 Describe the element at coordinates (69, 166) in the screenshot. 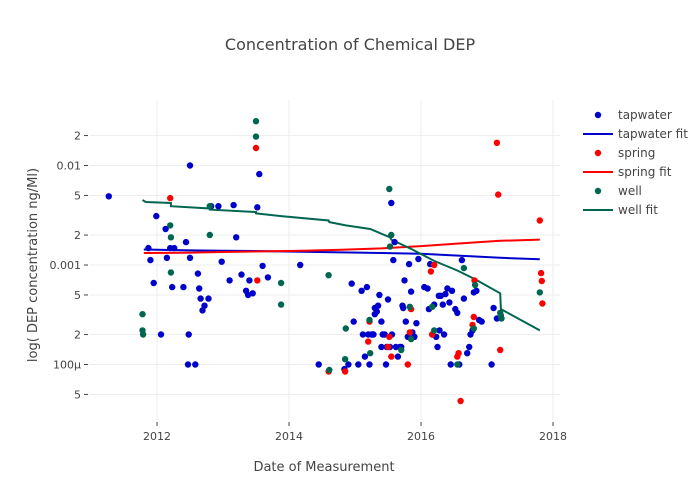

I see `y-tick-label: 0.01` at that location.